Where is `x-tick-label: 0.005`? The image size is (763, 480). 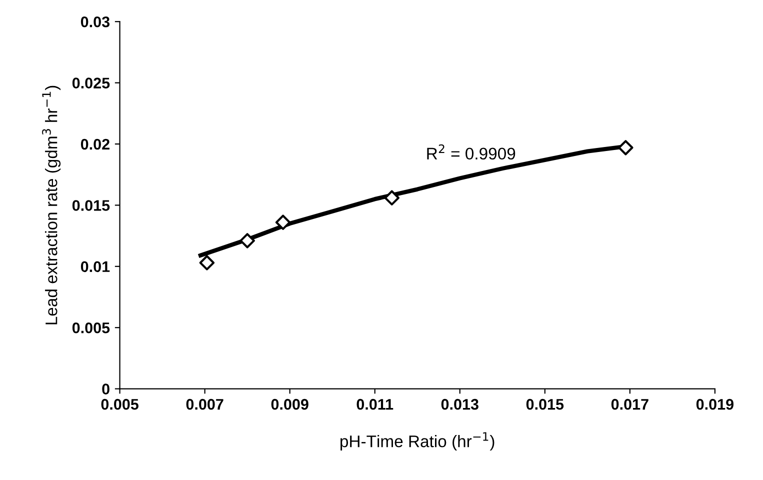
x-tick-label: 0.005 is located at coordinates (119, 404).